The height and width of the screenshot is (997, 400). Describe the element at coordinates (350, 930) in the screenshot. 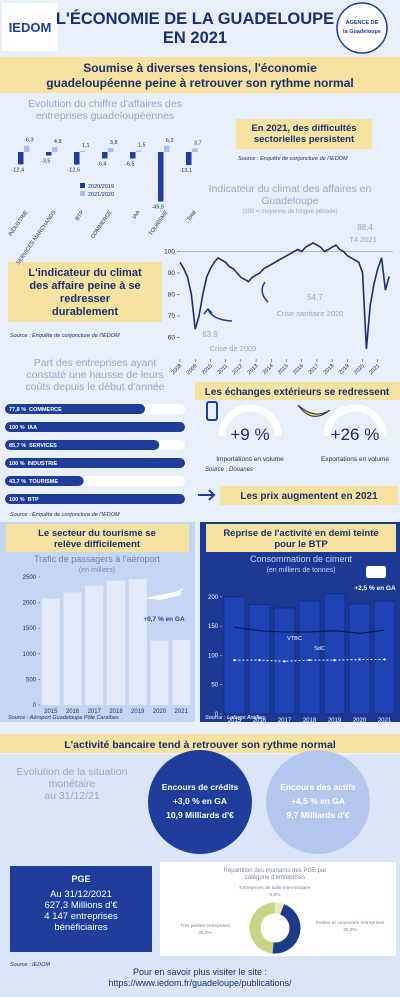

I see `value-label: 45,8%` at that location.